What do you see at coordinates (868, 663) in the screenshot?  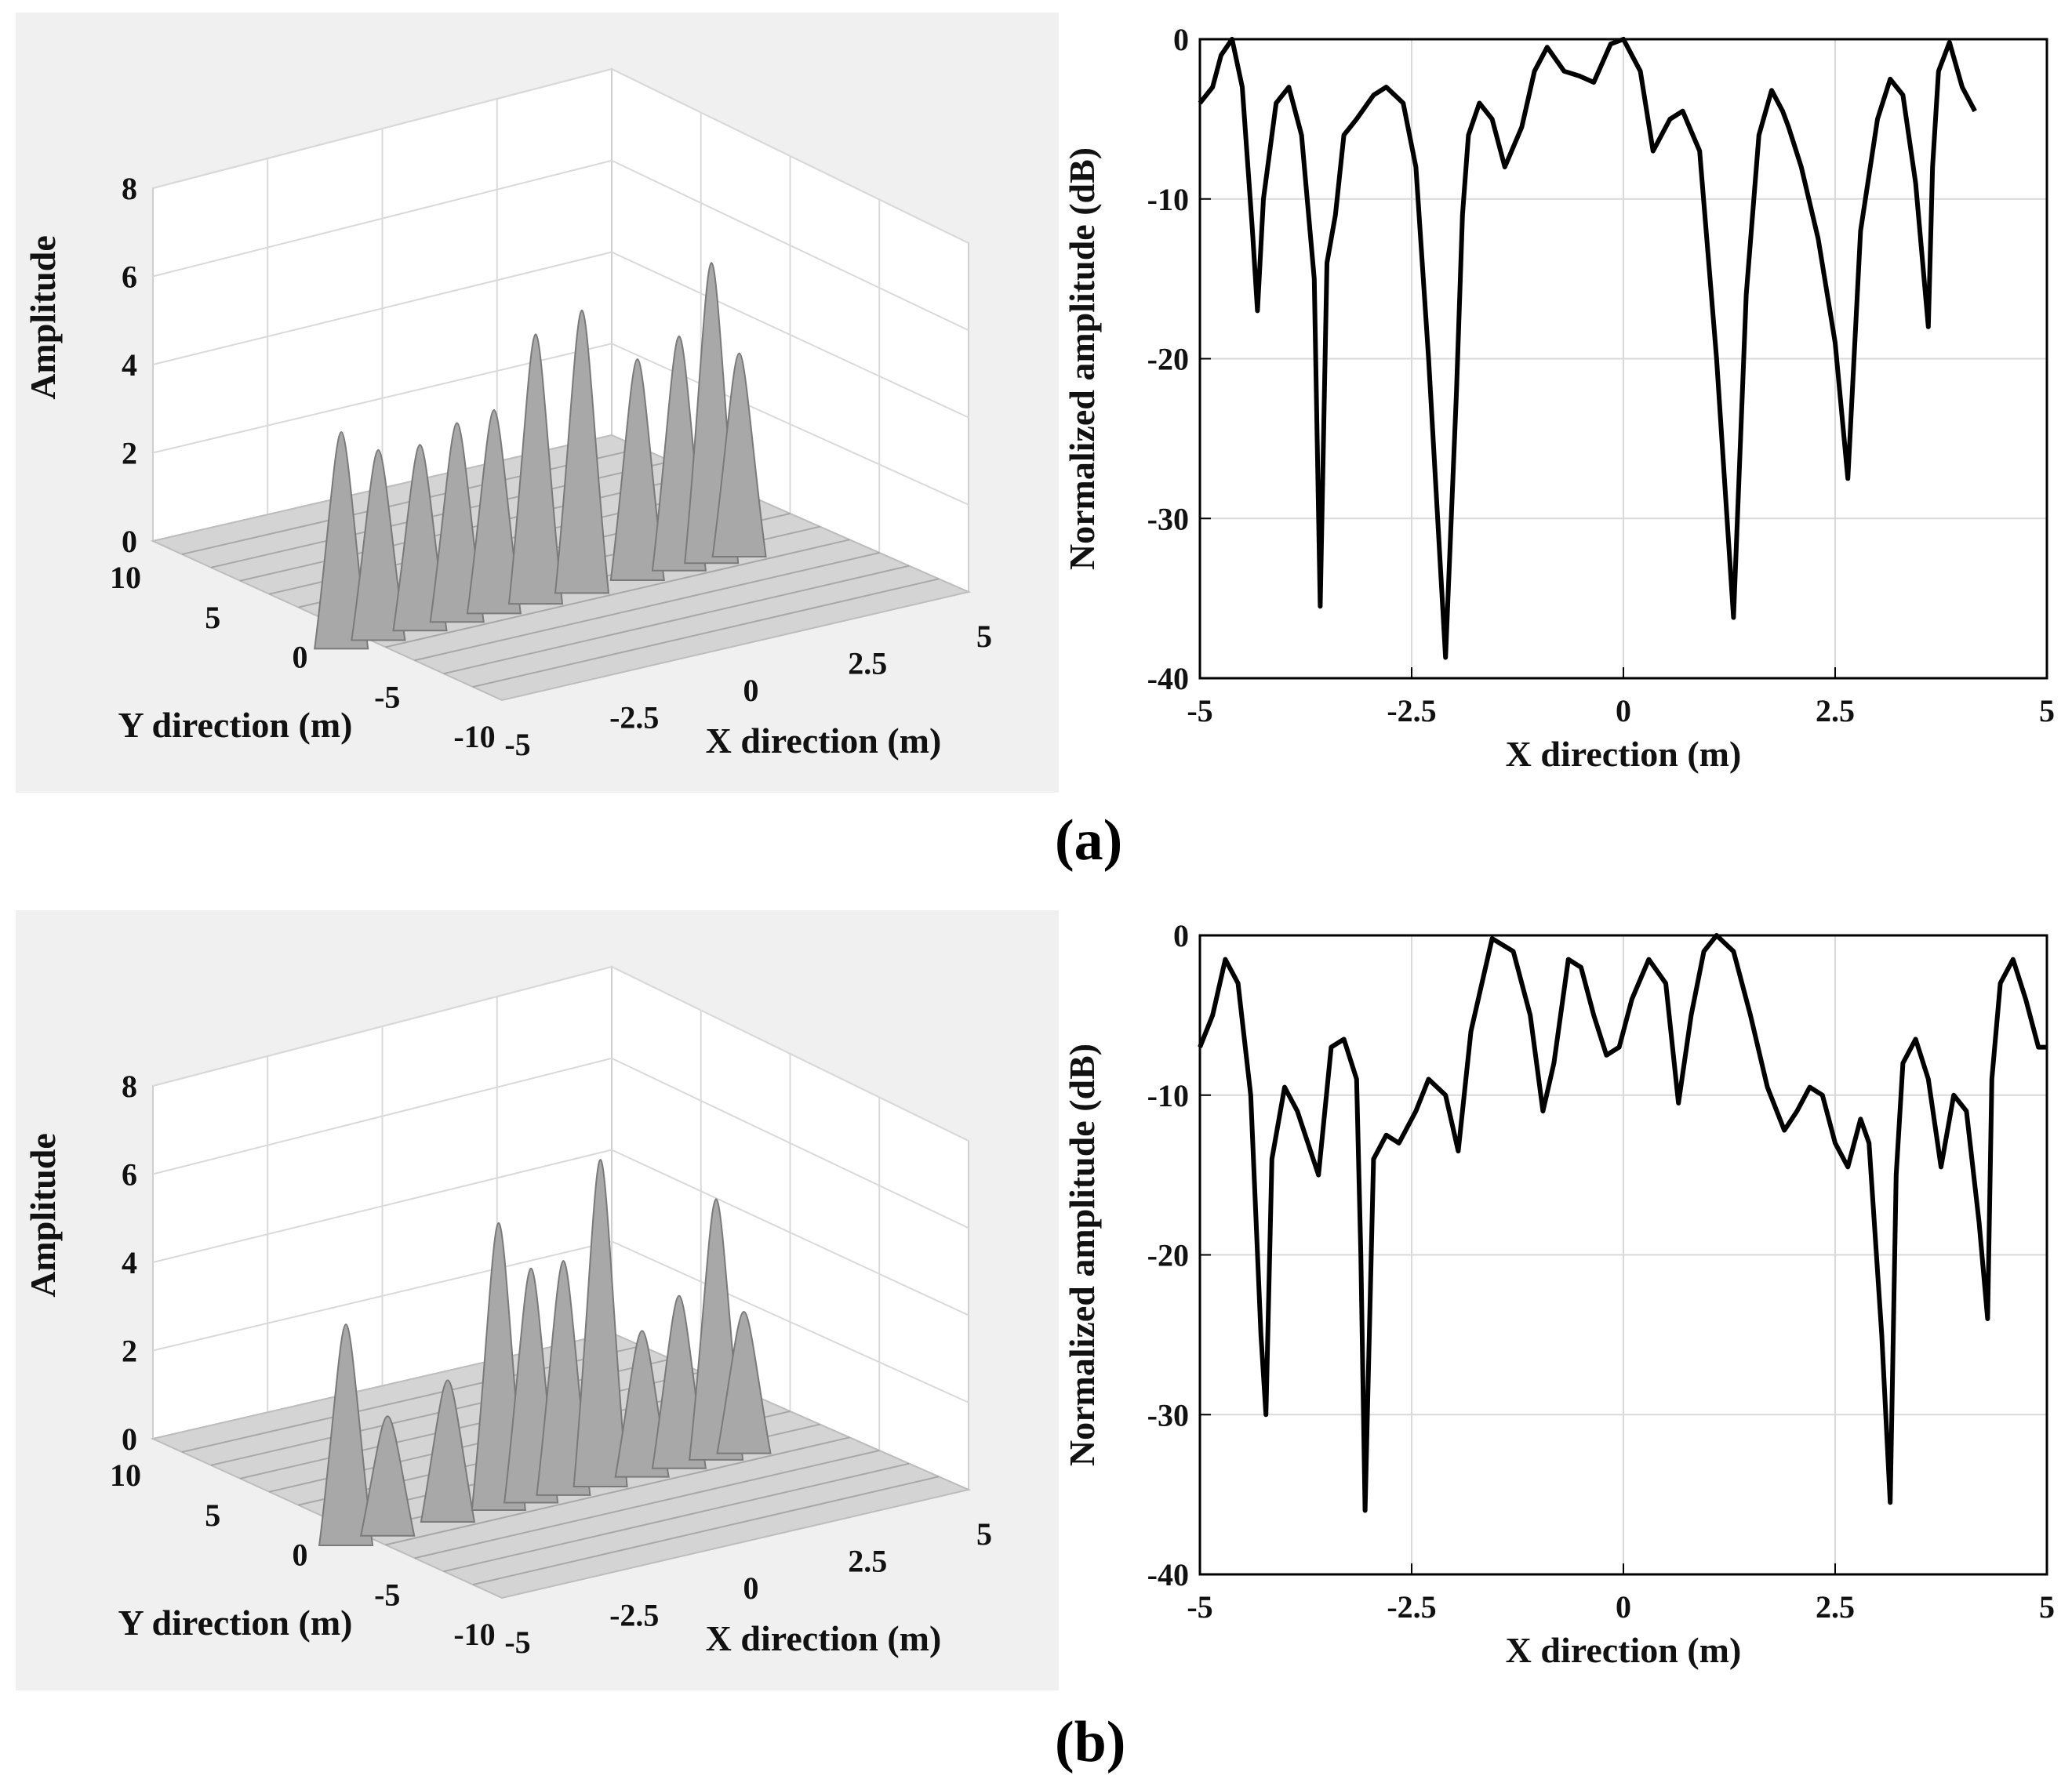 I see `a-3d-xtick-label: 2.5` at bounding box center [868, 663].